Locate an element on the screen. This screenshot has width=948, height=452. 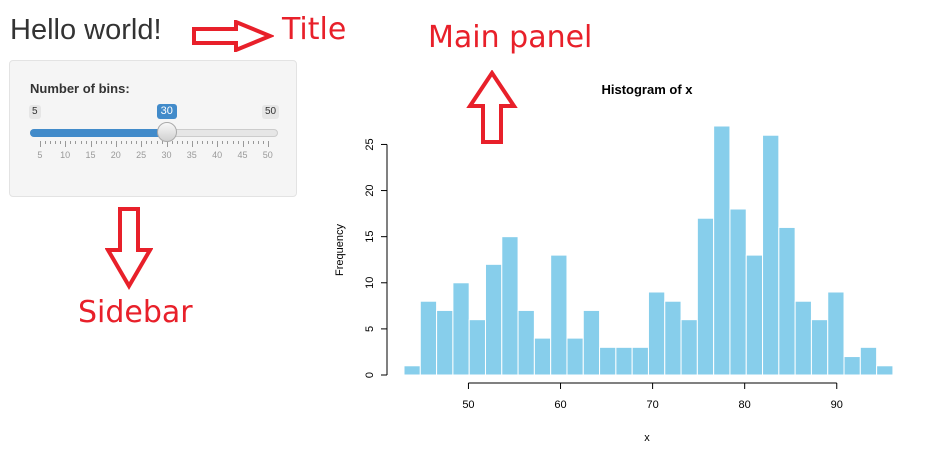
y-tick-label: 25 is located at coordinates (370, 144).